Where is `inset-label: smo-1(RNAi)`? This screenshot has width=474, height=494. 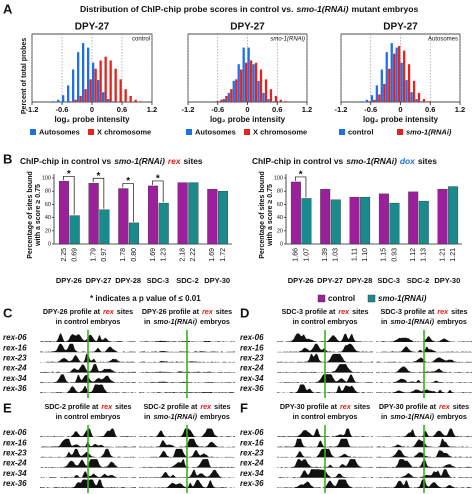
inset-label: smo-1(RNAi) is located at coordinates (287, 40).